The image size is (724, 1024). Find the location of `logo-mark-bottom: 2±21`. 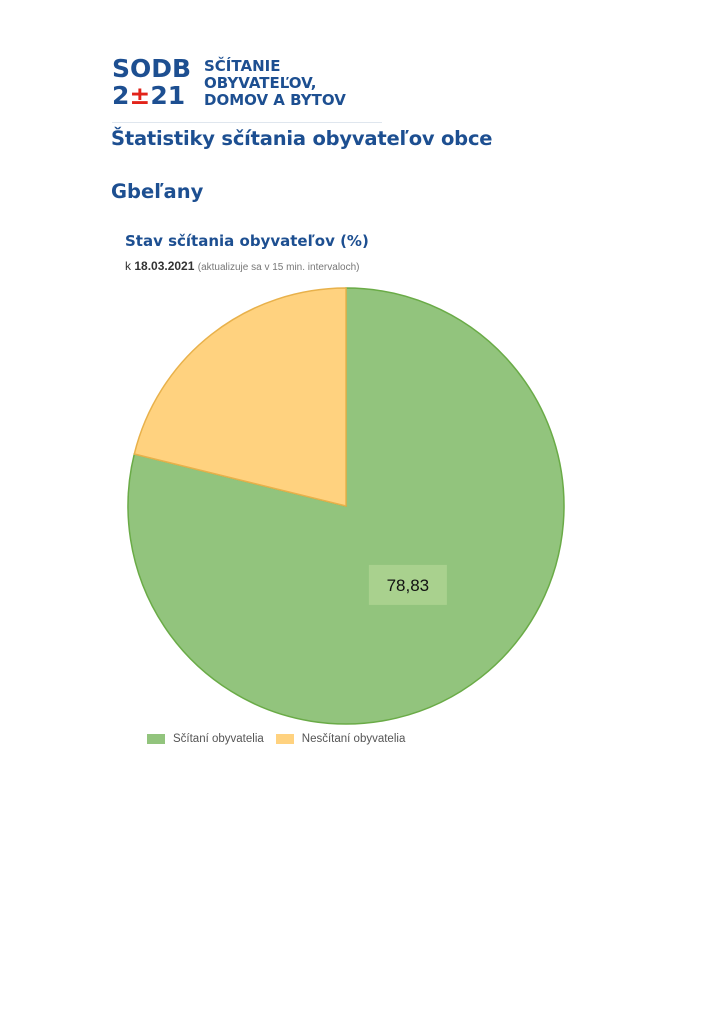

logo-mark-bottom: 2±21 is located at coordinates (154, 96).